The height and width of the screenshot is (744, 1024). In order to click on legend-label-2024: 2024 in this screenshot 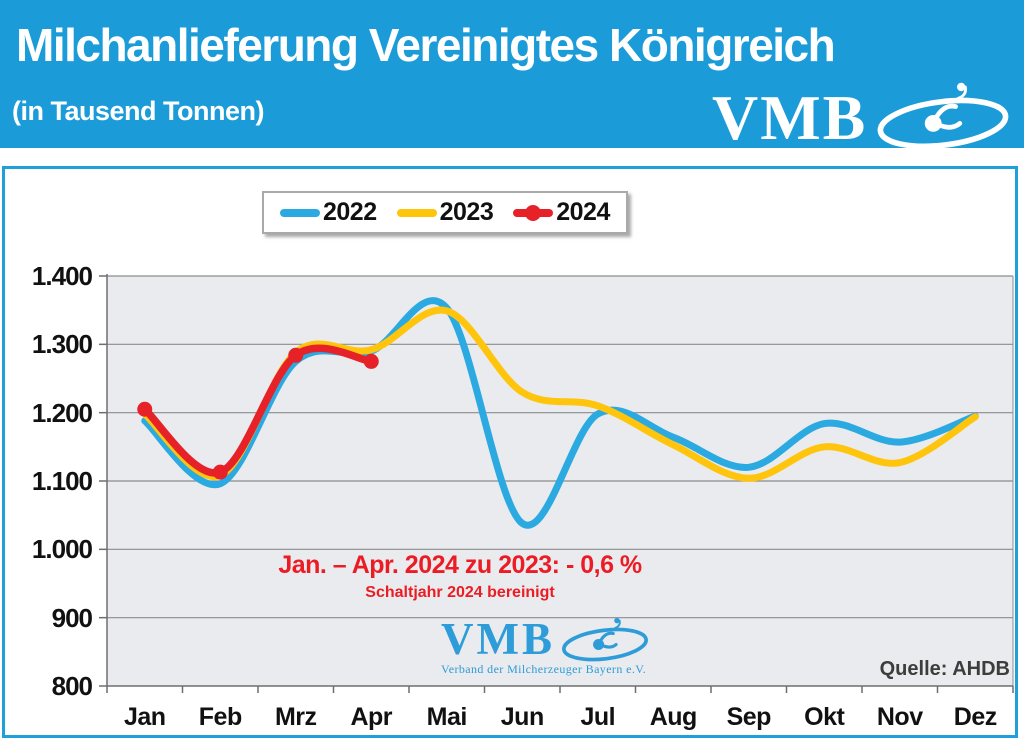, I will do `click(583, 212)`.